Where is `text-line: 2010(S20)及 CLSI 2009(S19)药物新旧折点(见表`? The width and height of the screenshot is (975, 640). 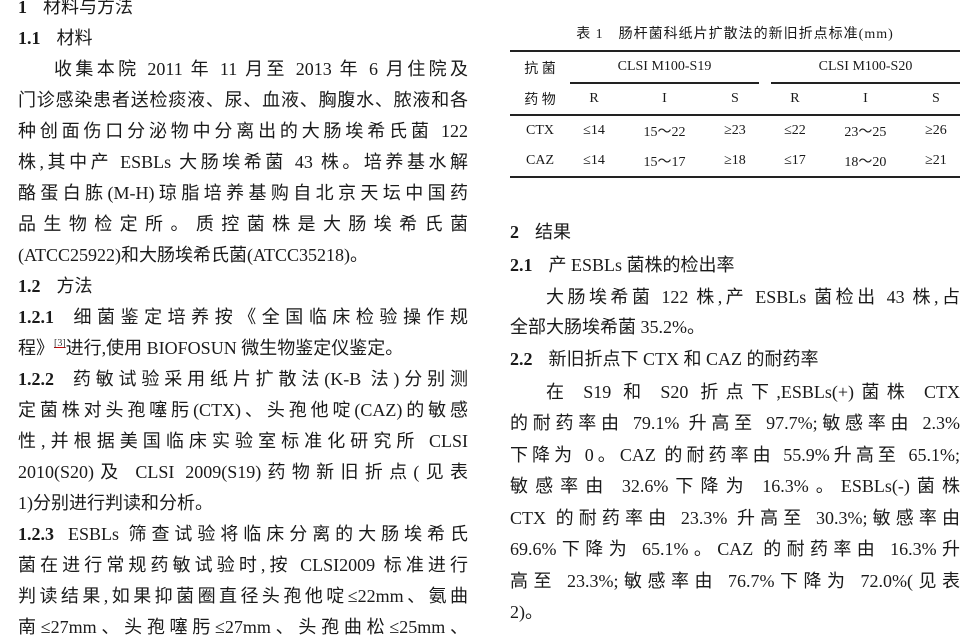
text-line: 2010(S20)及 CLSI 2009(S19)药物新旧折点(见表 is located at coordinates (243, 472).